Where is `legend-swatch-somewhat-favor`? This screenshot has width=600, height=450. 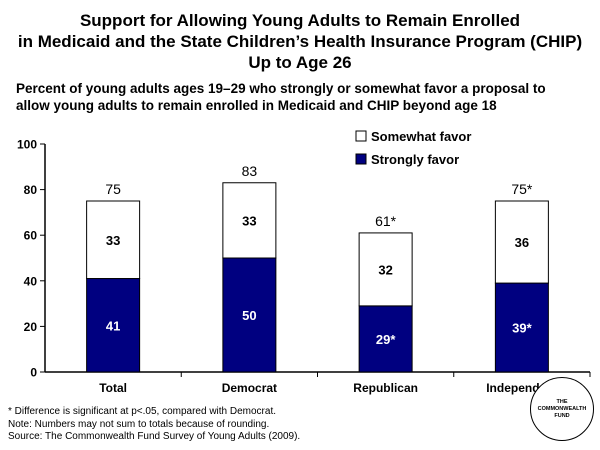
legend-swatch-somewhat-favor is located at coordinates (361, 136).